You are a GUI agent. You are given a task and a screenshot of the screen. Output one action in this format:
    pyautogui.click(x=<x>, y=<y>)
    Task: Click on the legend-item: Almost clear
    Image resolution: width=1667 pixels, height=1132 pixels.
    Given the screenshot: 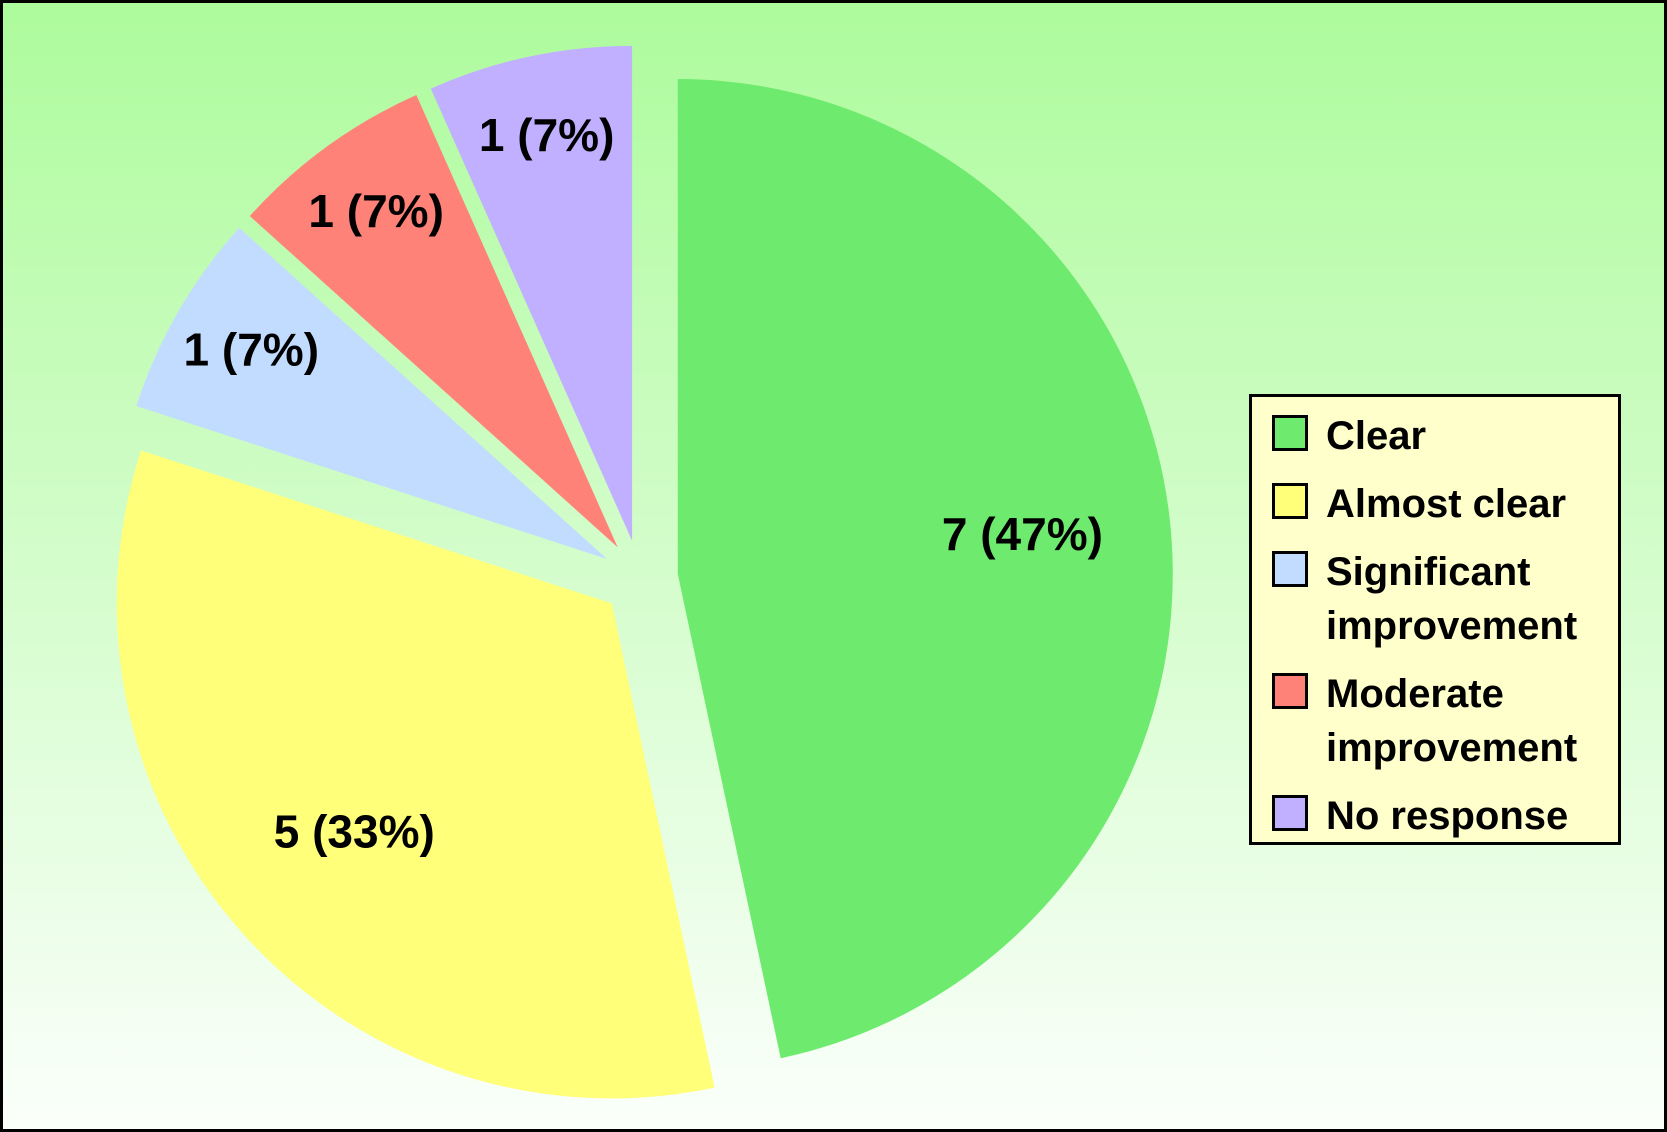 What is the action you would take?
    pyautogui.click(x=1435, y=504)
    